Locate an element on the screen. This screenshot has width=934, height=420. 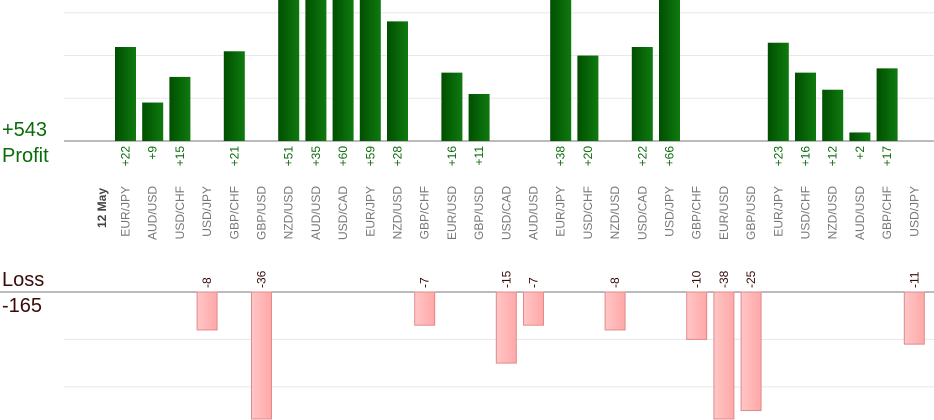
profit-value-label: +20 is located at coordinates (588, 156).